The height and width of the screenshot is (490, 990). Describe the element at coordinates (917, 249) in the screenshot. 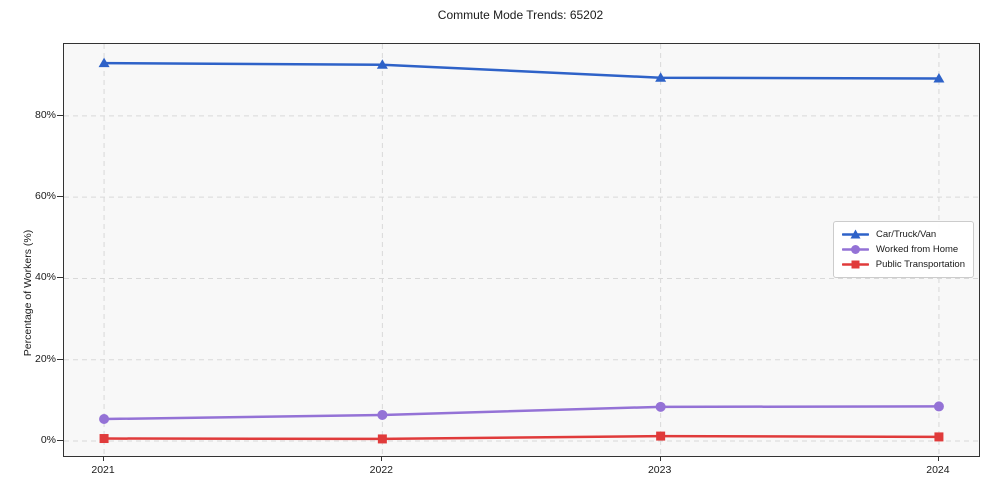

I see `legend-label: Worked from Home` at that location.